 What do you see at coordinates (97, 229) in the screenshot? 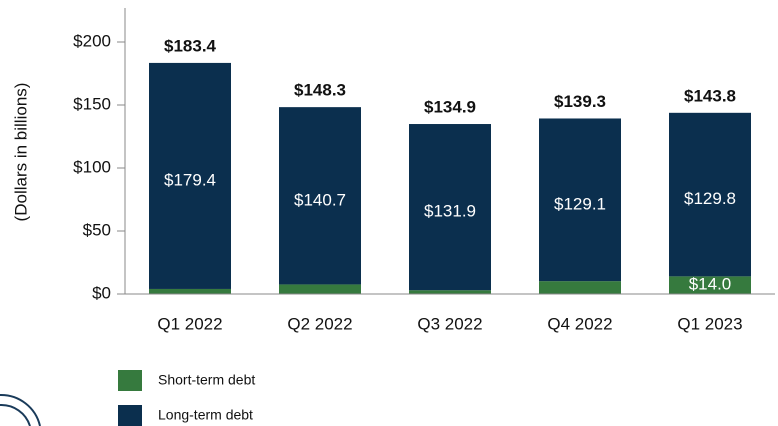
I see `y-tick-label: $50` at bounding box center [97, 229].